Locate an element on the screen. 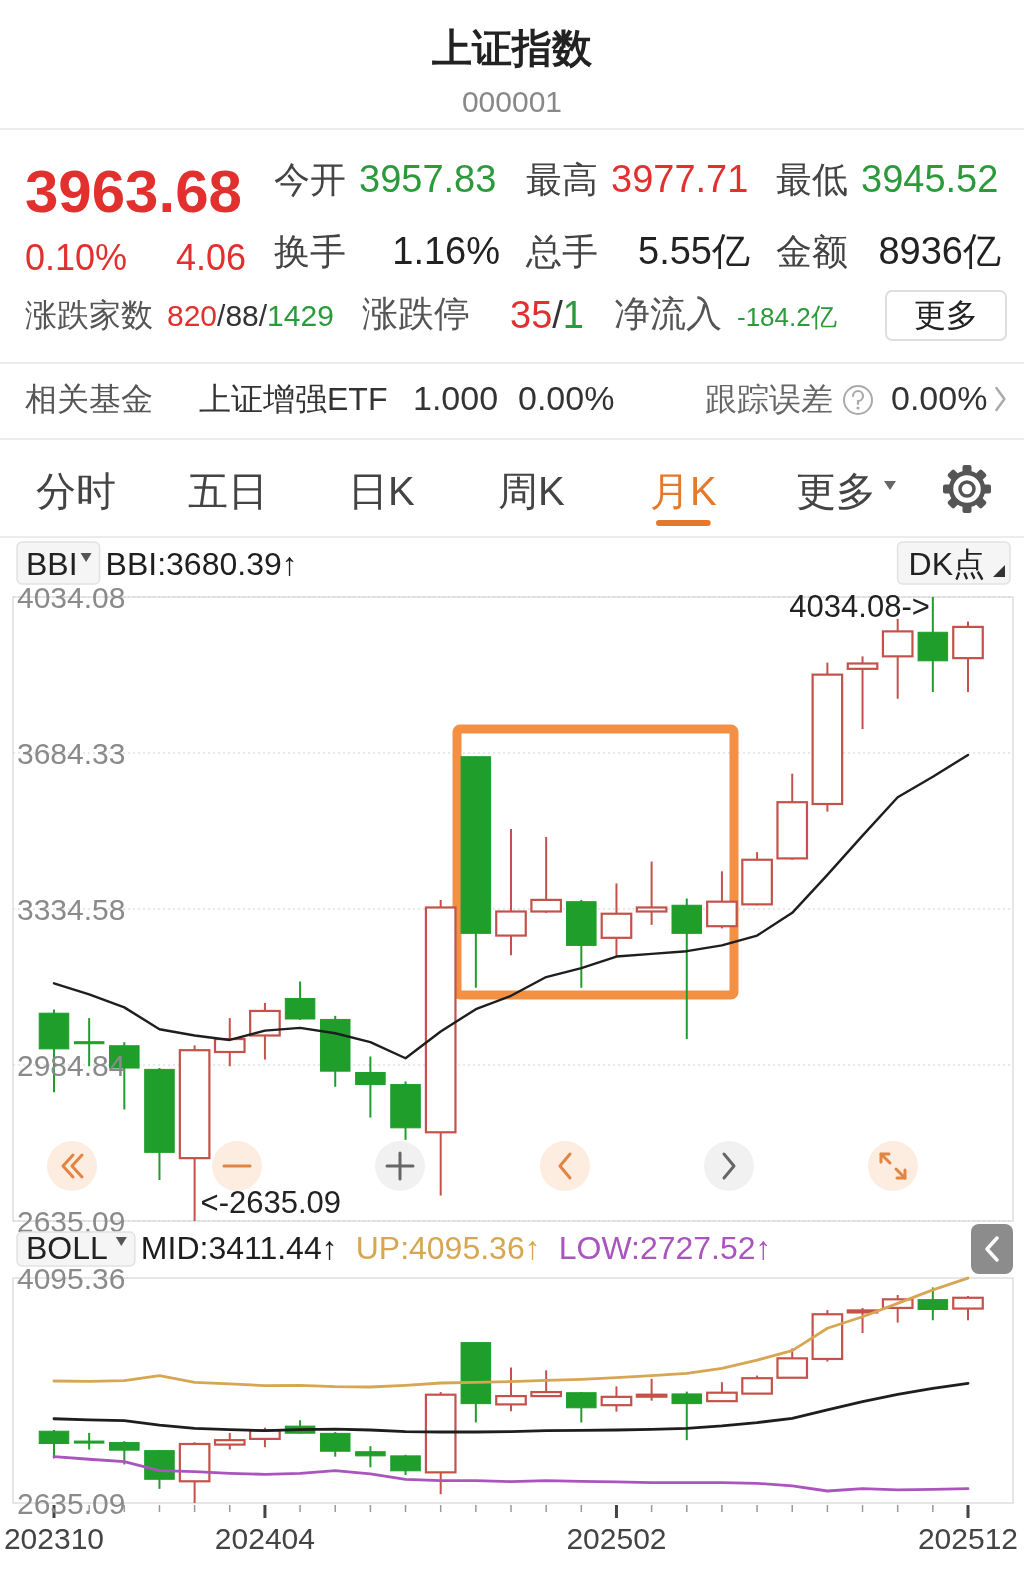  text: 五日 is located at coordinates (228, 491).